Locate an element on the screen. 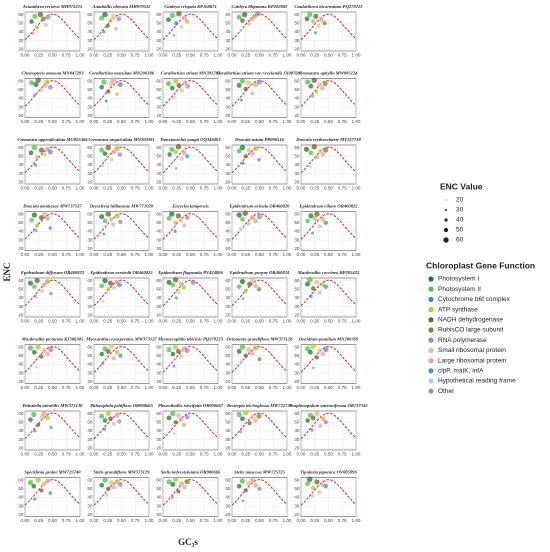 The height and width of the screenshot is (552, 550). panel-title: Encyclia tampensis is located at coordinates (190, 206).